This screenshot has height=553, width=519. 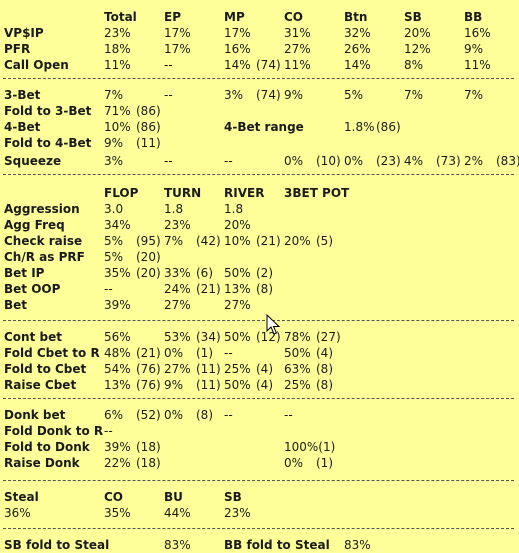 I want to click on stat-value: (42), so click(x=208, y=241).